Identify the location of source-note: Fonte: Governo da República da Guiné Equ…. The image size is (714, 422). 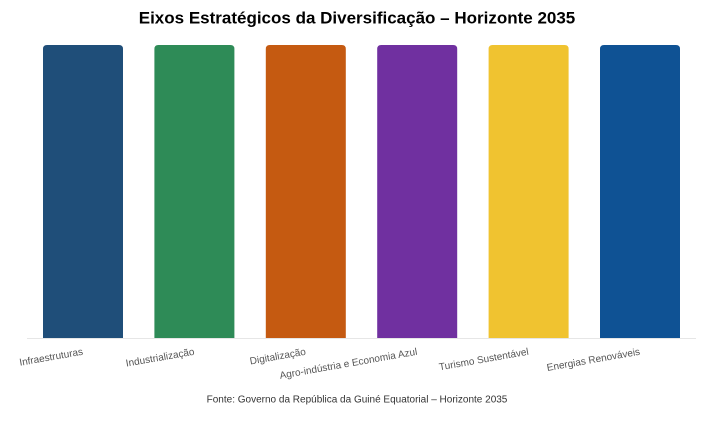
(357, 400).